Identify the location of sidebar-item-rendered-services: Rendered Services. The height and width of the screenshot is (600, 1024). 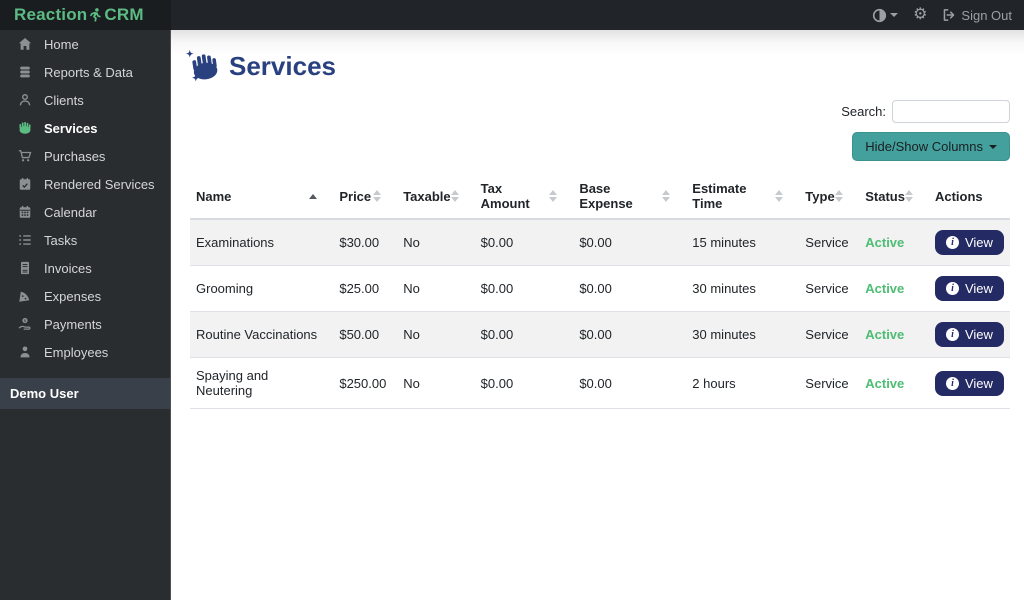
(85, 184).